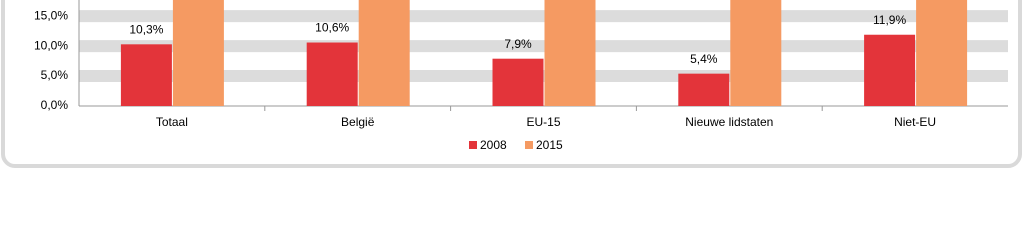 The width and height of the screenshot is (1024, 240). I want to click on value-label: 10,6%, so click(332, 28).